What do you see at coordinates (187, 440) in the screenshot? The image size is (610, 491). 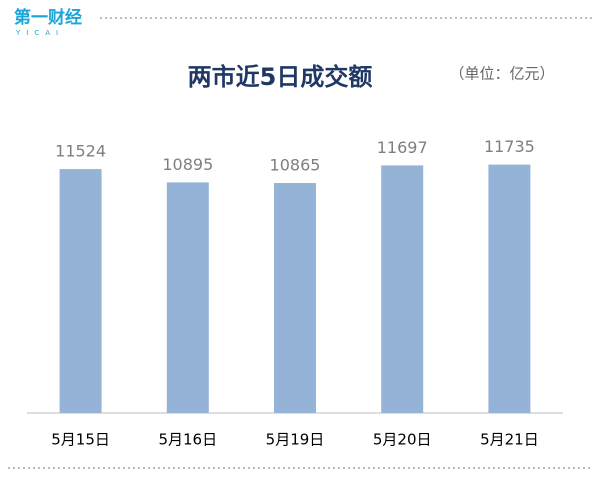 I see `x-tick-label: 5月16日` at bounding box center [187, 440].